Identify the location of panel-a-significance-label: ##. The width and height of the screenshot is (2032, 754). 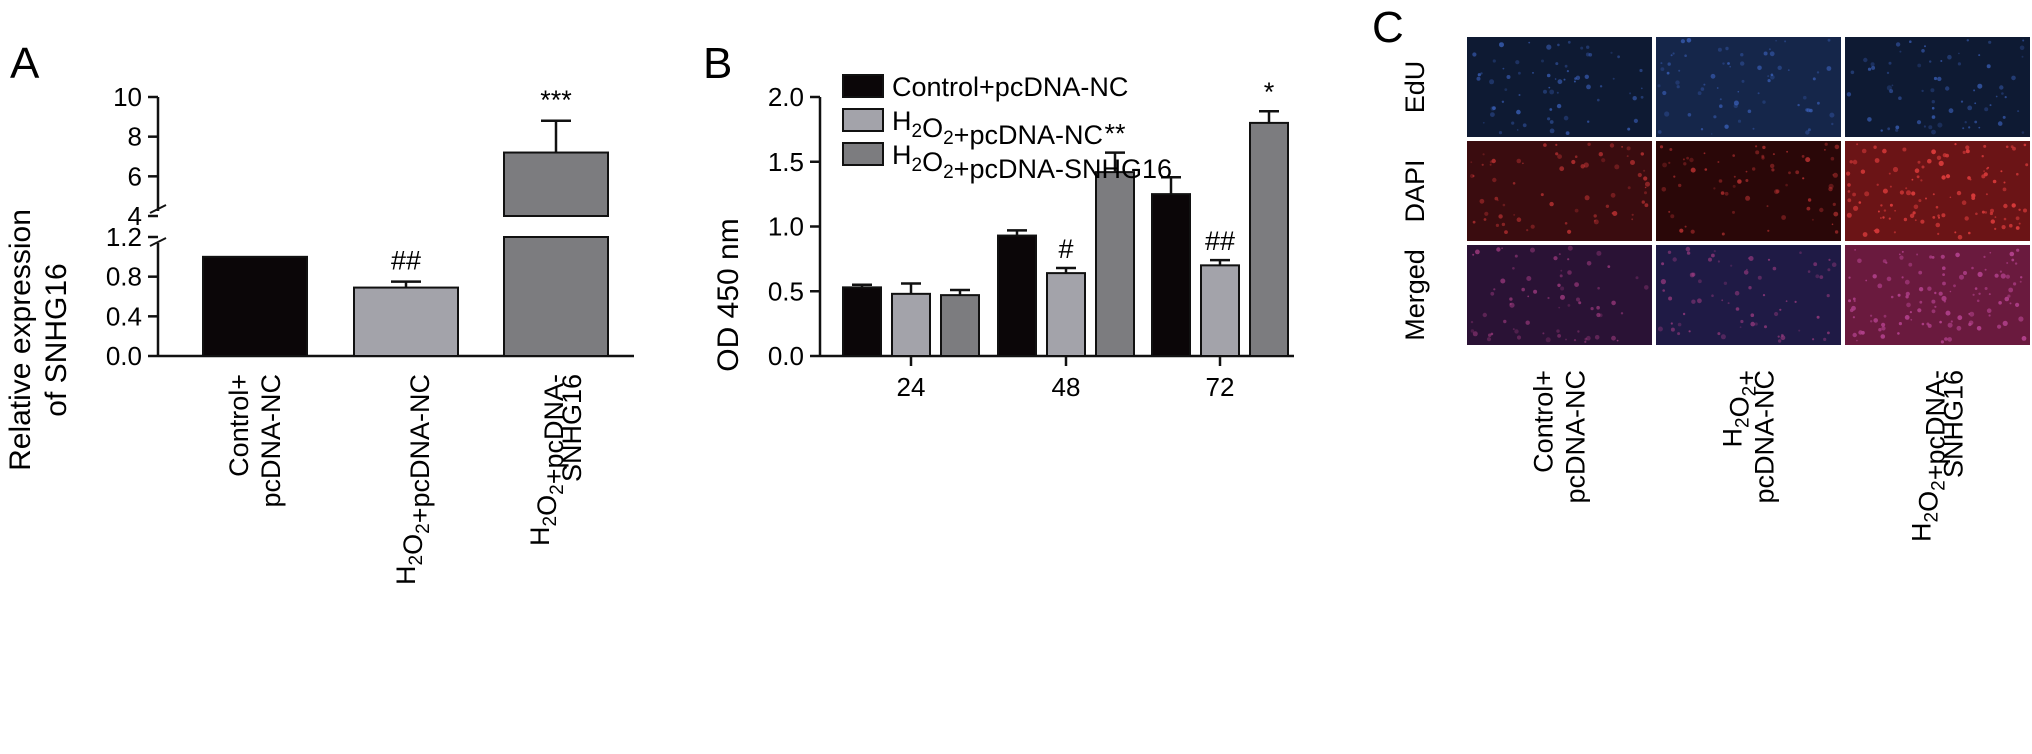
(406, 261).